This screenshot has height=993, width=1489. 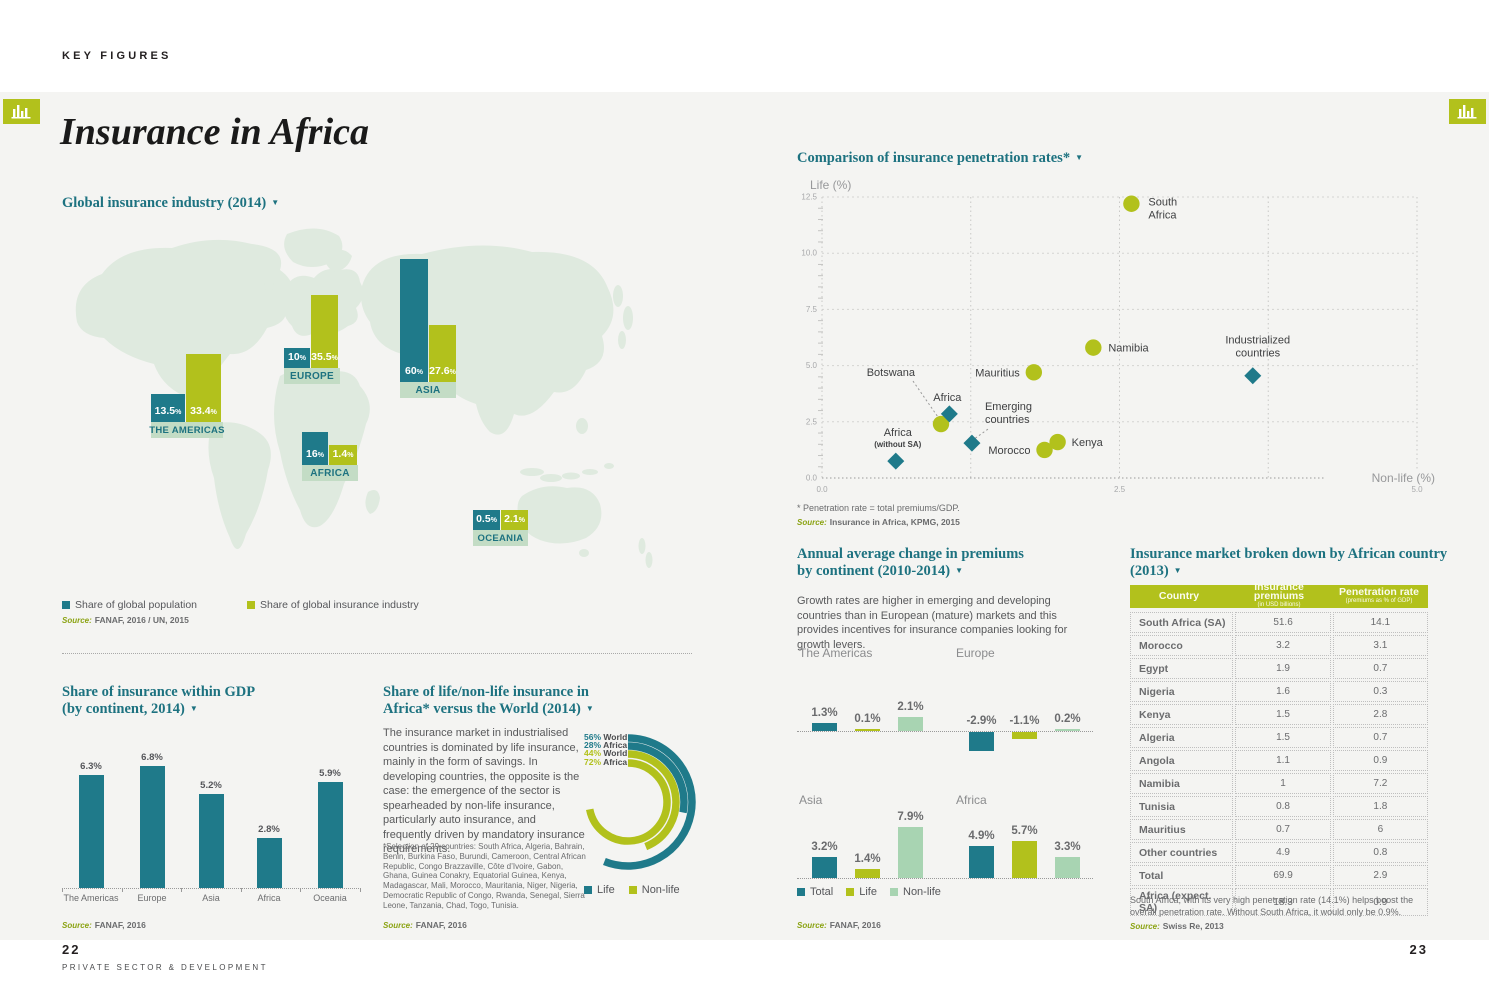 I want to click on point-africa-without-sa-, so click(x=896, y=461).